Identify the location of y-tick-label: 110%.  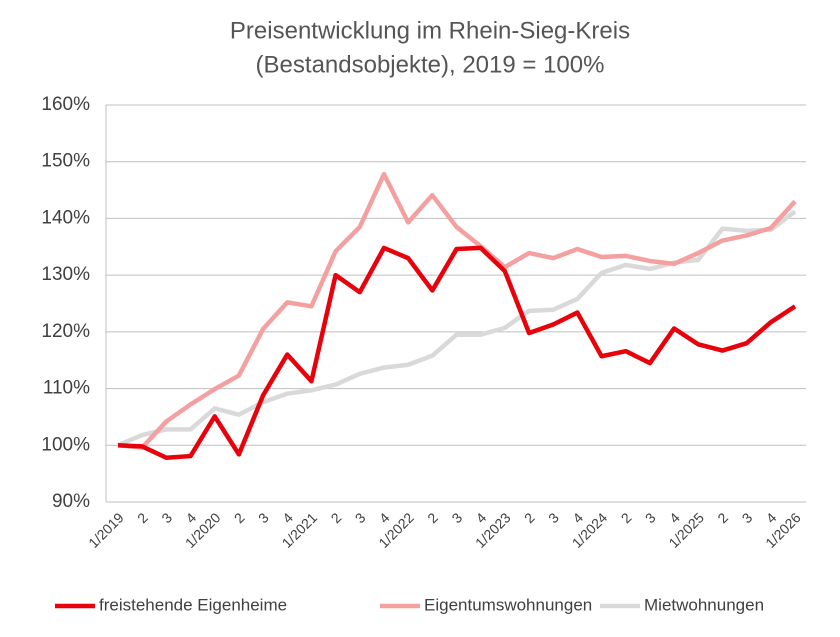
(66, 388).